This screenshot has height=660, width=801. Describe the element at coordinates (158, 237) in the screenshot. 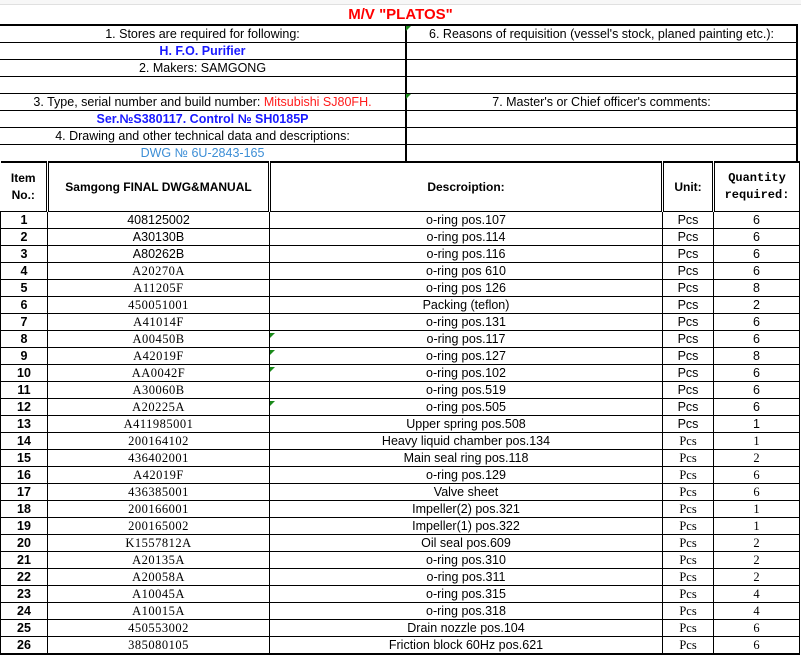

I see `part-number-cell: A30130B` at that location.